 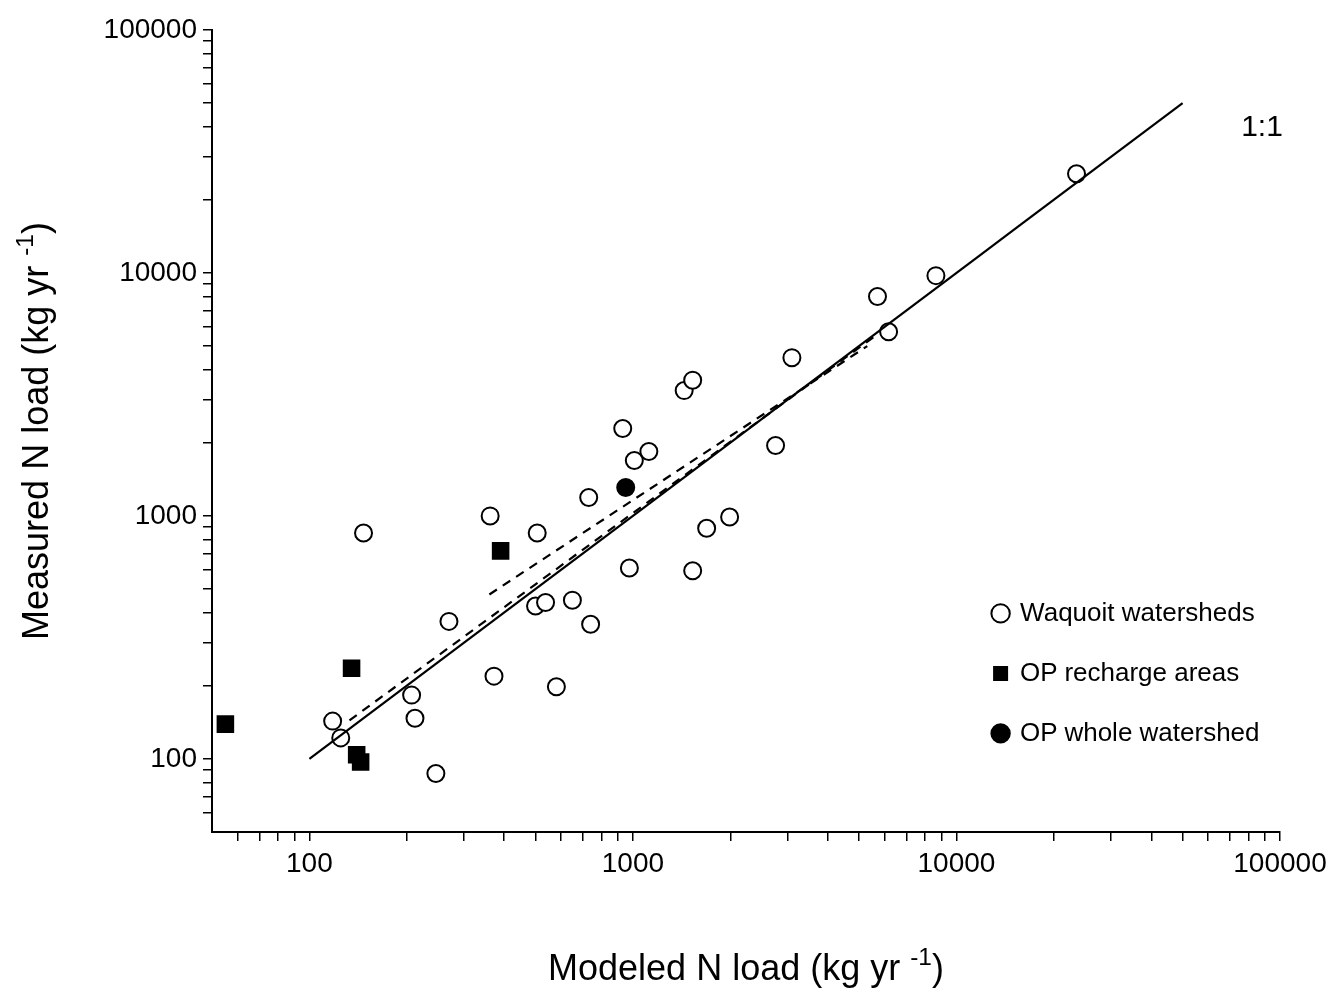 What do you see at coordinates (1130, 671) in the screenshot?
I see `legend-label: OP recharge areas` at bounding box center [1130, 671].